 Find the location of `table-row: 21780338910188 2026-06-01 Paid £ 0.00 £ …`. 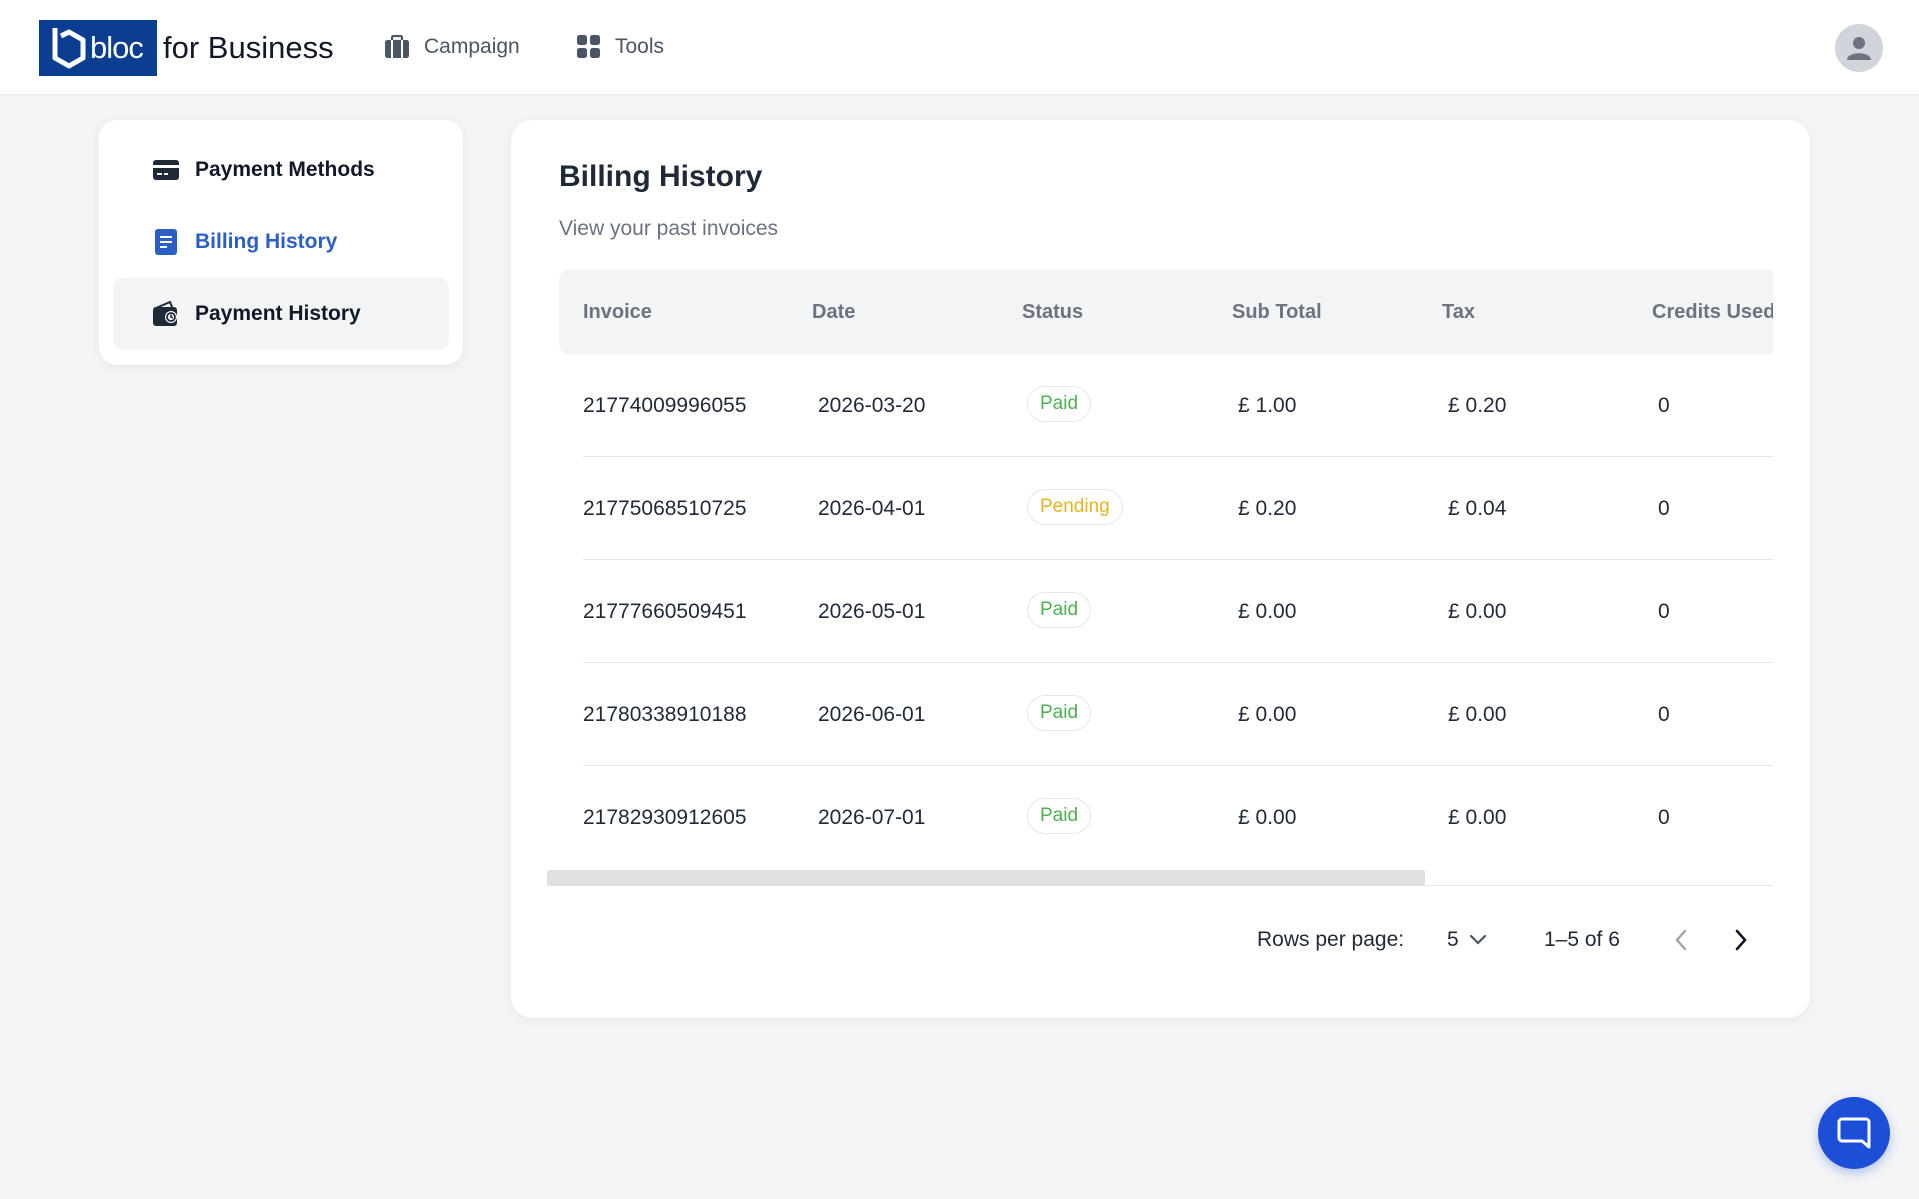

table-row: 21780338910188 2026-06-01 Paid £ 0.00 £ … is located at coordinates (1166, 714).